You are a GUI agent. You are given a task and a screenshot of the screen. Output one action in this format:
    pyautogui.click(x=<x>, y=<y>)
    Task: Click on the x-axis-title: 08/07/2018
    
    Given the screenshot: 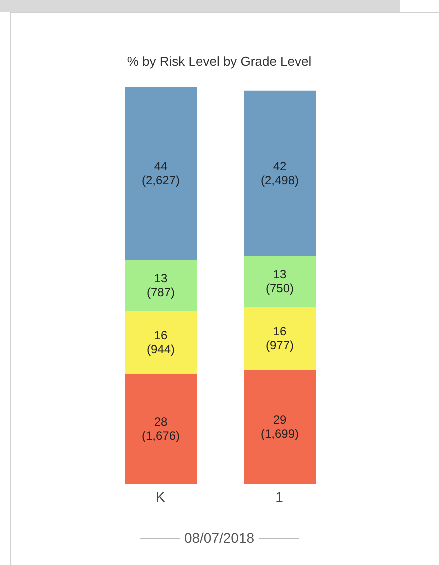 What is the action you would take?
    pyautogui.click(x=219, y=538)
    